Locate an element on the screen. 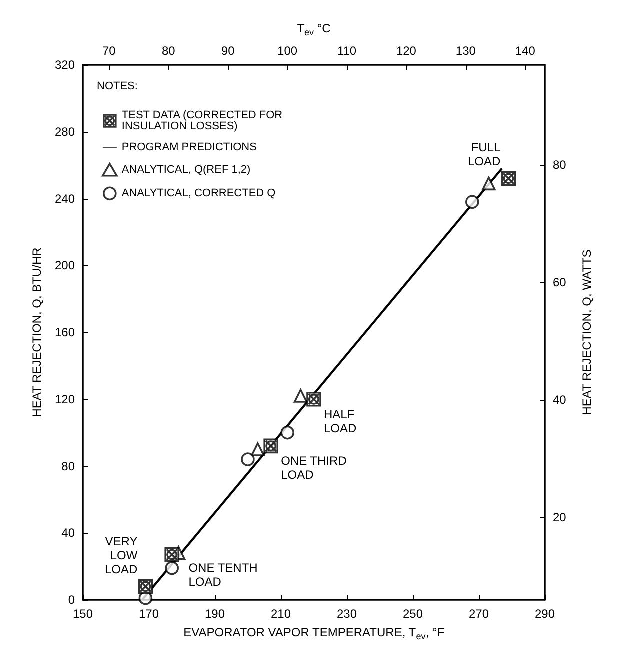  x2-tick-label: 110 is located at coordinates (347, 51).